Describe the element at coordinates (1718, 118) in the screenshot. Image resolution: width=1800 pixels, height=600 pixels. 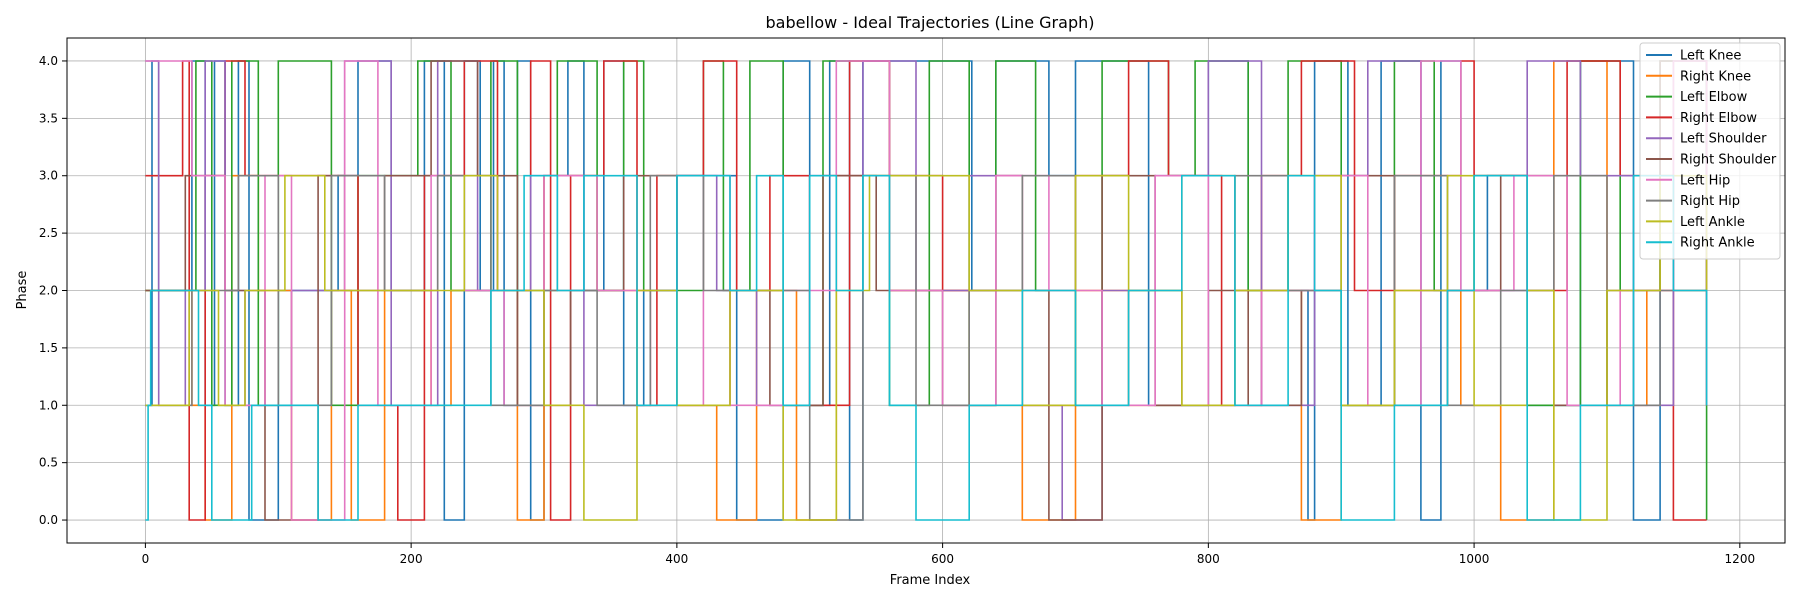
I see `legend-label: Right Elbow` at that location.